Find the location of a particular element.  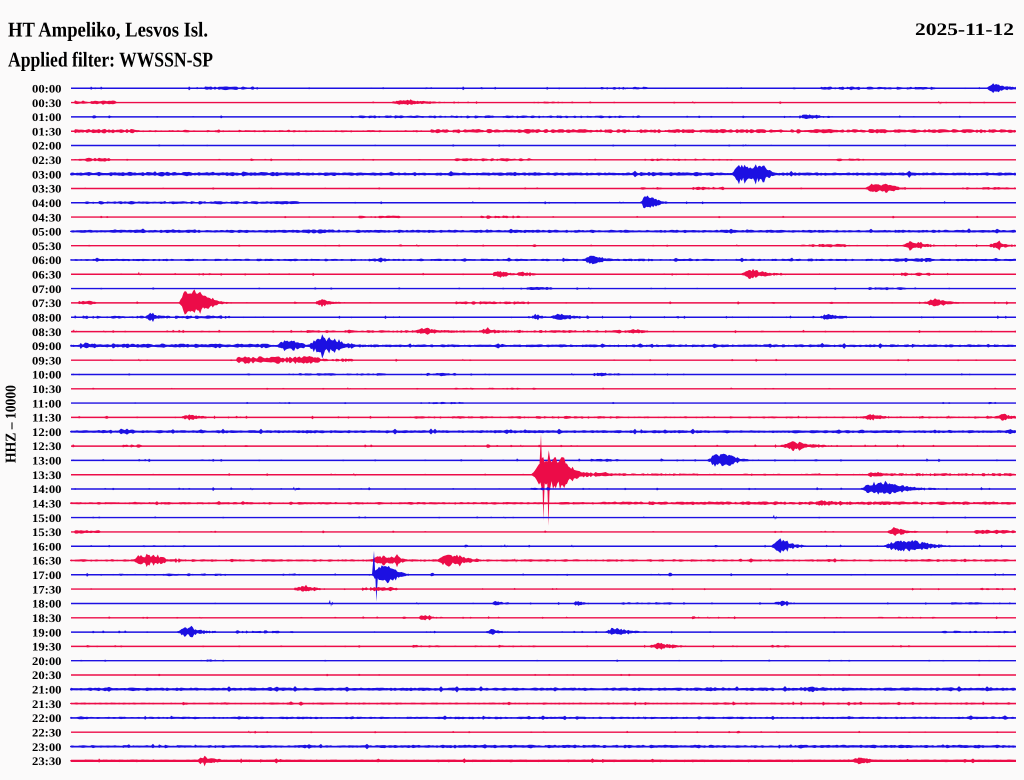

svg-text: 10:00 is located at coordinates (47, 376).